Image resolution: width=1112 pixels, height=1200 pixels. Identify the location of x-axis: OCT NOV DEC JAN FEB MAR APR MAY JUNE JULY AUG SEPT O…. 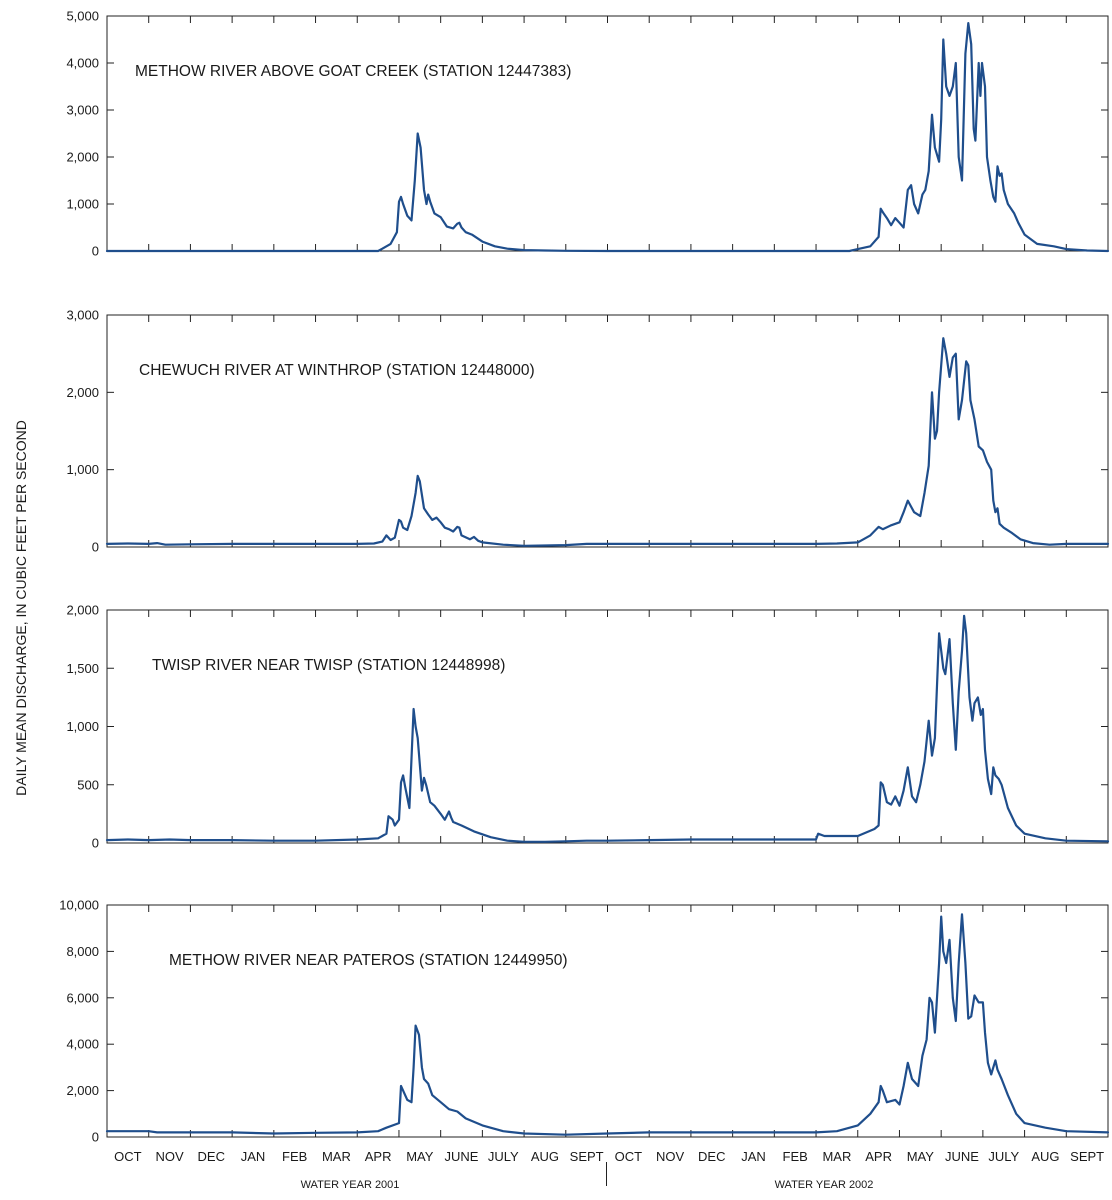
(609, 1156).